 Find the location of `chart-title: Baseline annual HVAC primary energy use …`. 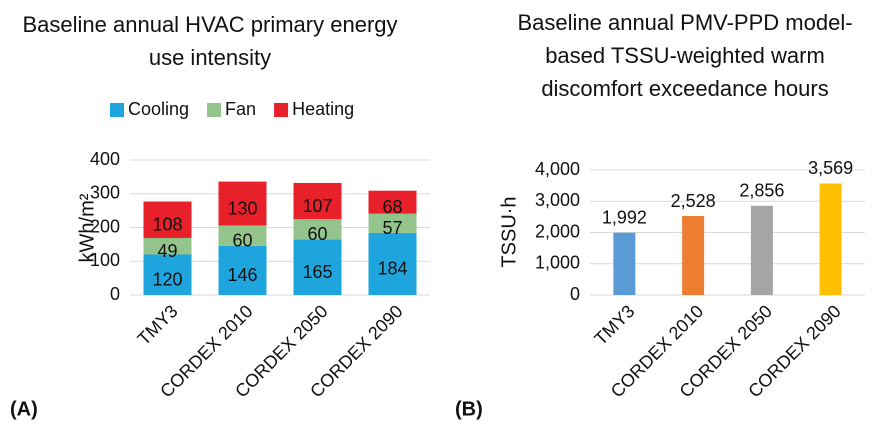

chart-title: Baseline annual HVAC primary energy use … is located at coordinates (210, 41).